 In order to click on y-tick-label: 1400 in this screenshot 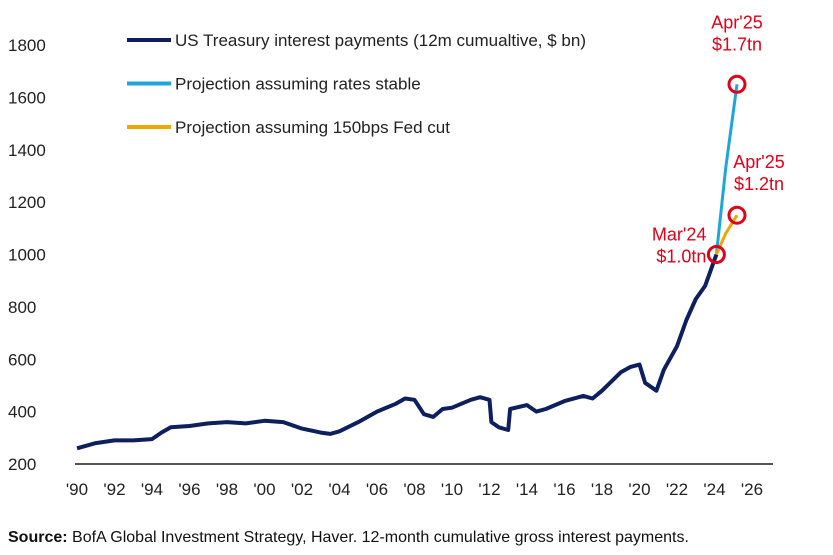, I will do `click(27, 150)`.